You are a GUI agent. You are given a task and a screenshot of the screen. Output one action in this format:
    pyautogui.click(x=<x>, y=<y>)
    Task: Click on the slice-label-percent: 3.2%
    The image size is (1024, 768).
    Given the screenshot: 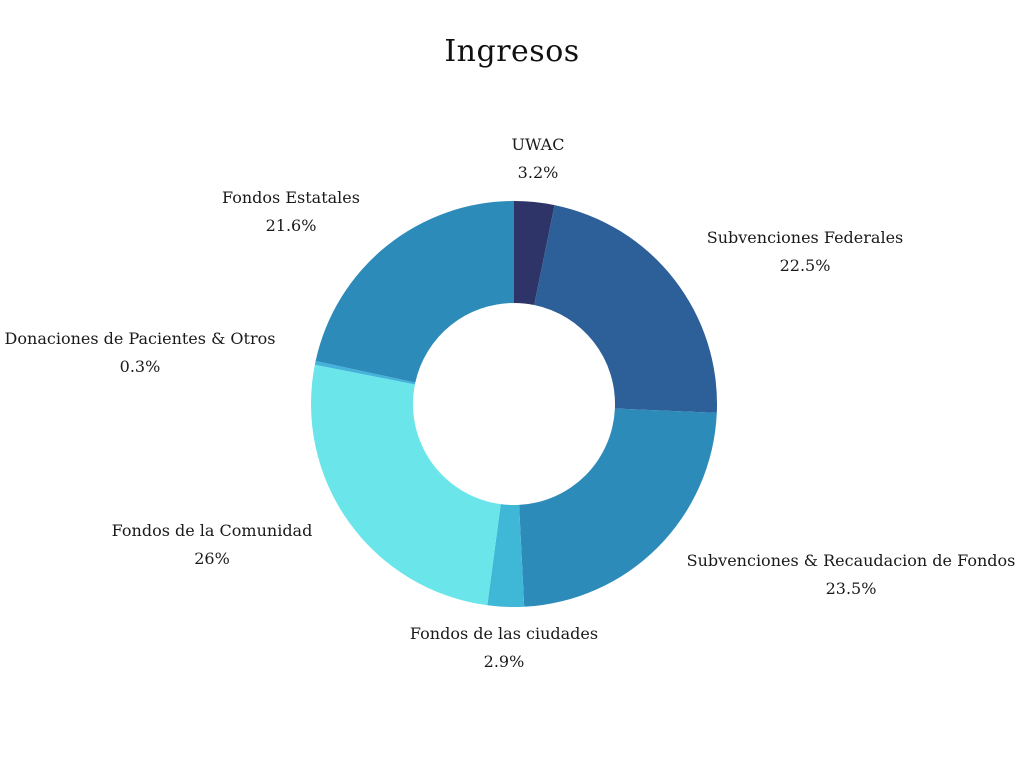 What is the action you would take?
    pyautogui.click(x=538, y=172)
    